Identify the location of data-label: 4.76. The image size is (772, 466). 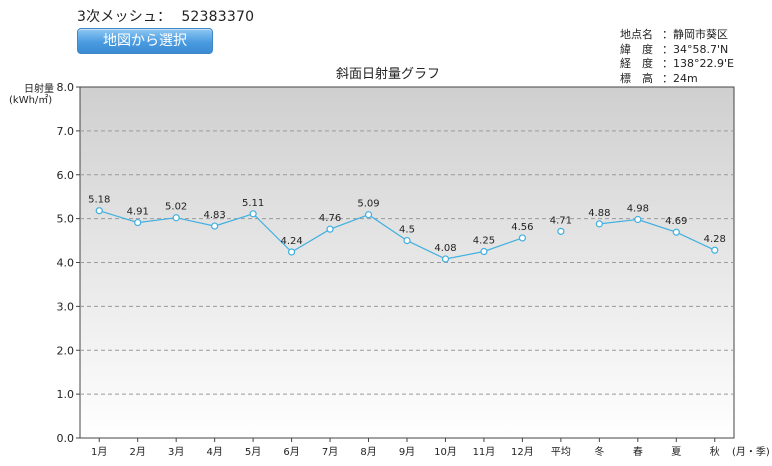
(330, 218).